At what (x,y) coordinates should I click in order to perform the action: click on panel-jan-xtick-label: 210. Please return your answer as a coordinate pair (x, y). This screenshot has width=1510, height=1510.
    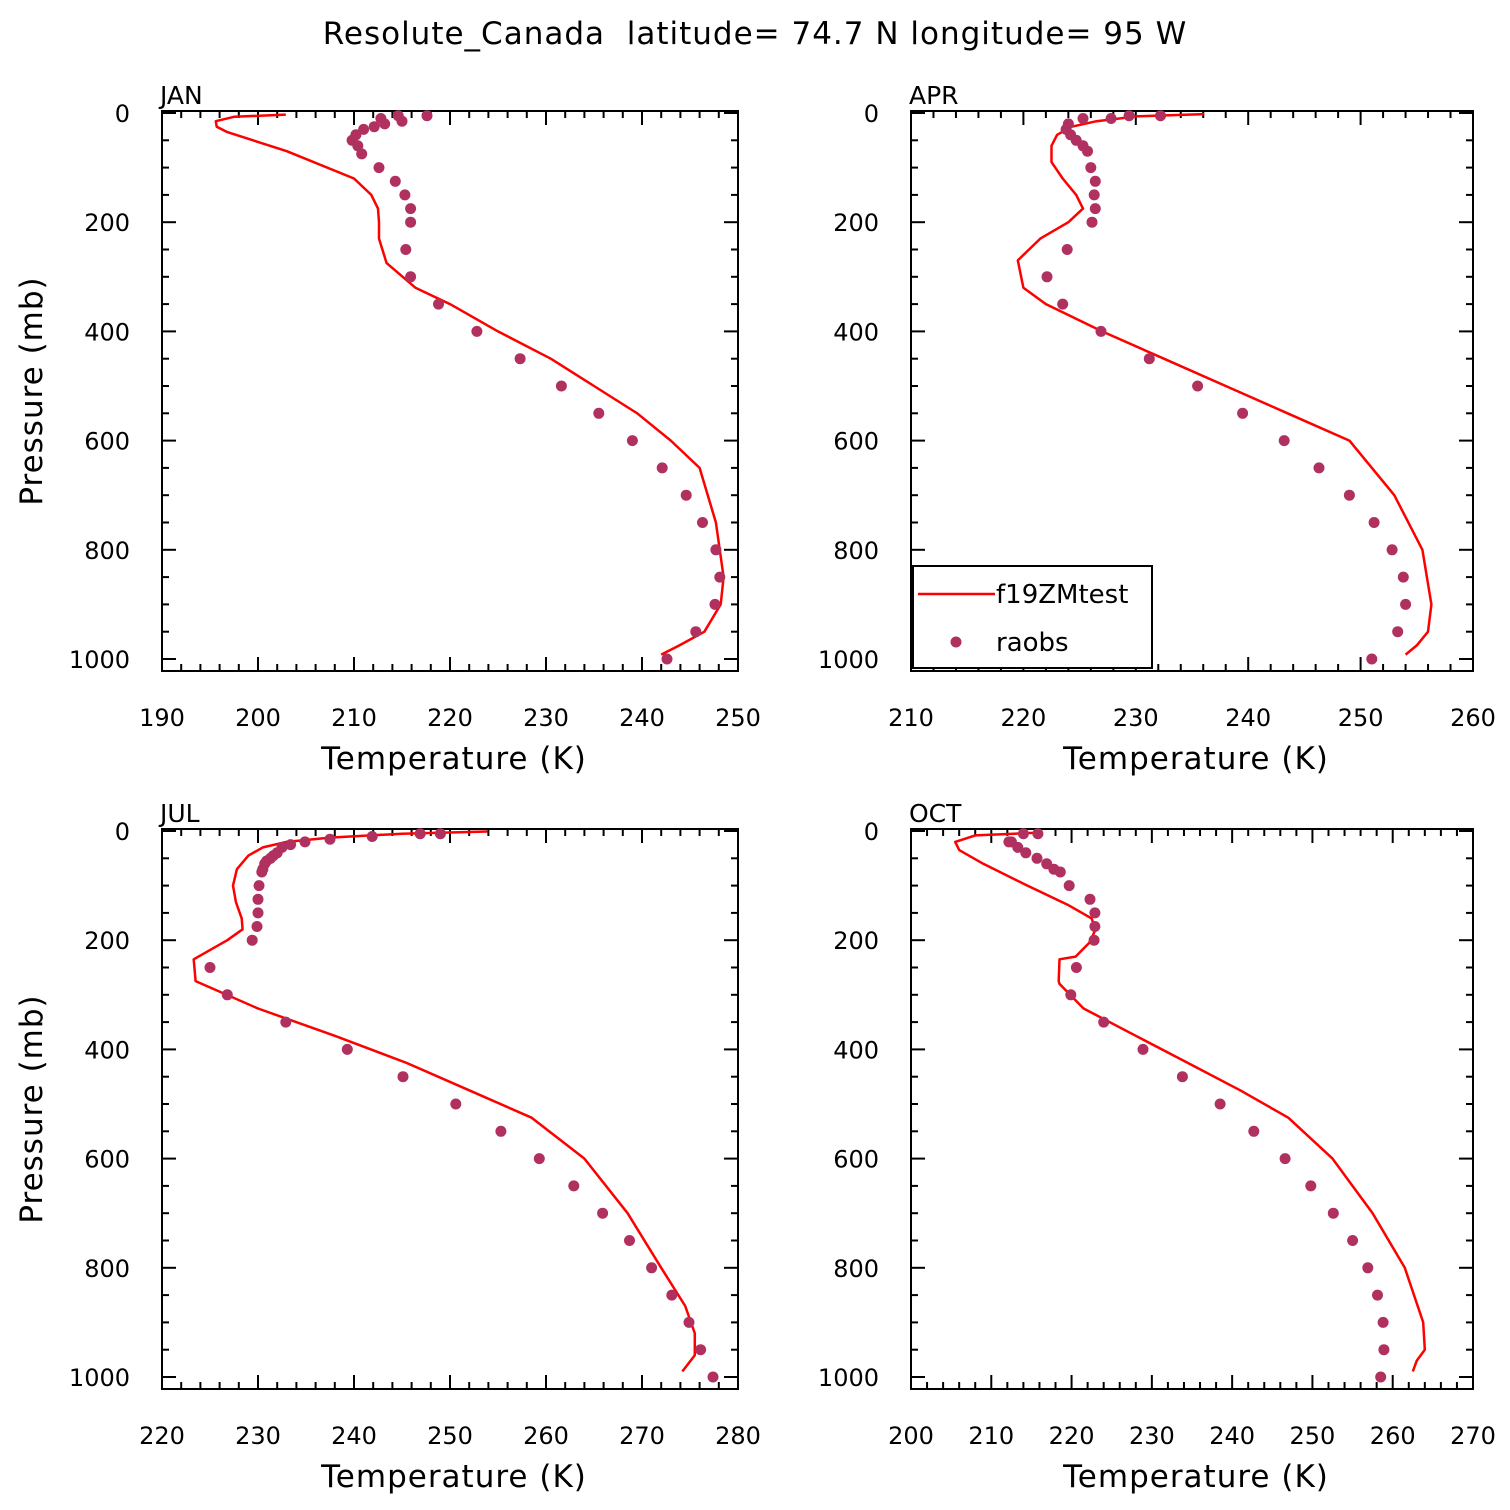
    Looking at the image, I should click on (354, 718).